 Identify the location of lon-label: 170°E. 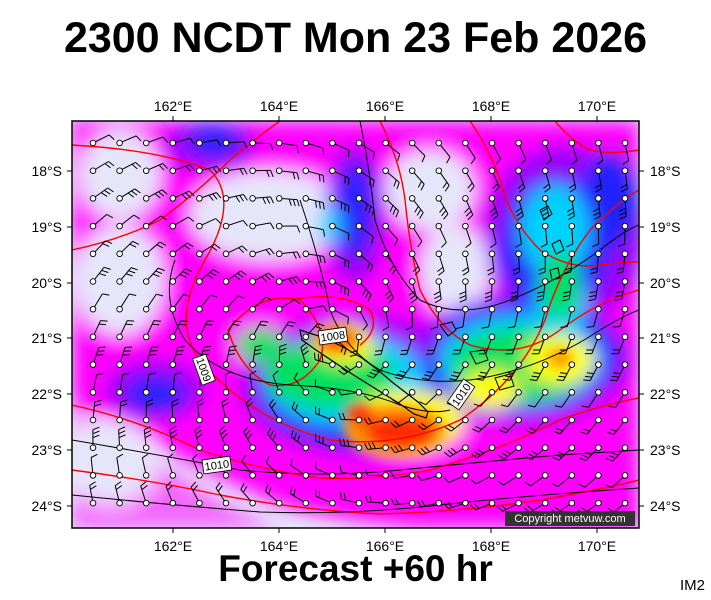
(597, 106).